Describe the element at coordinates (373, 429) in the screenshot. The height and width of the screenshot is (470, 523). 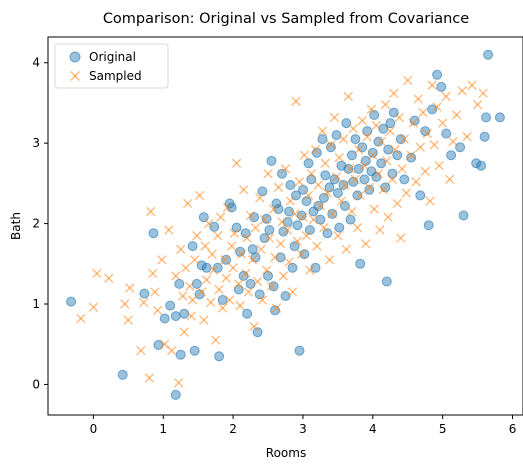
I see `x-tick-label: 4` at that location.